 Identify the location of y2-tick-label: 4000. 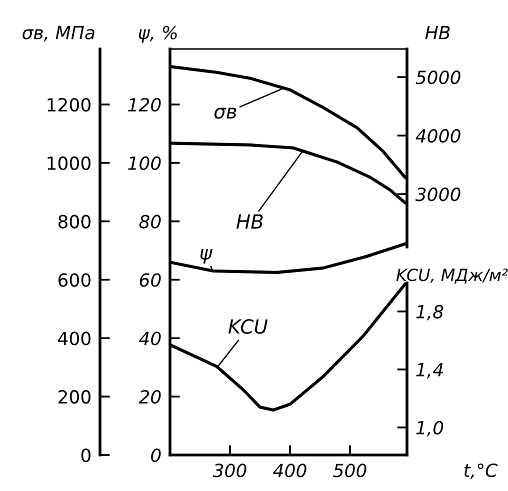
(438, 136).